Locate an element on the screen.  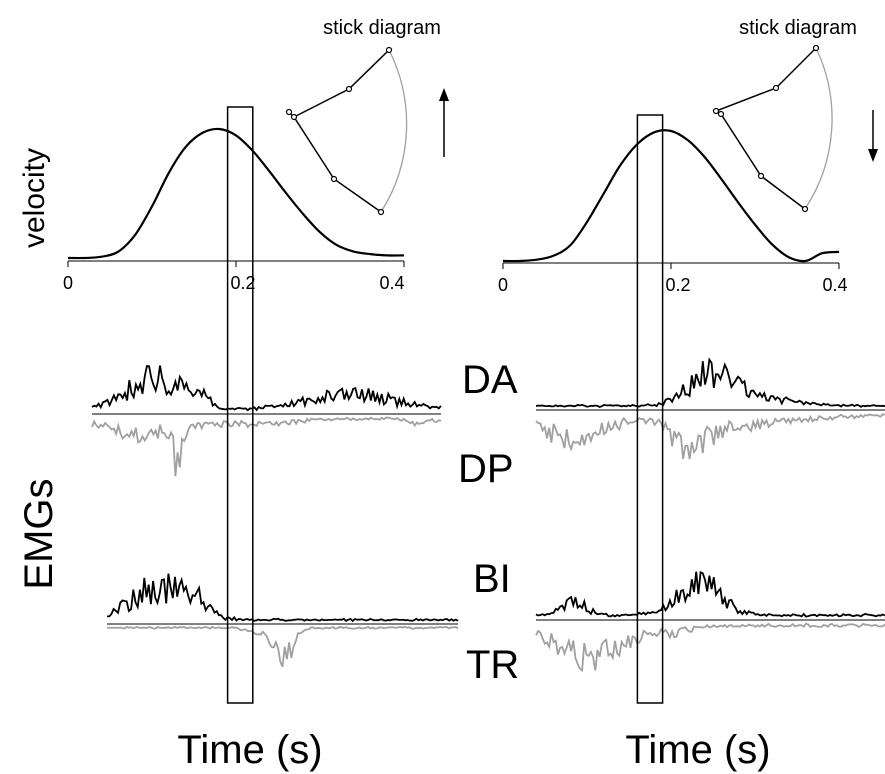
muscle-label-dp: DP is located at coordinates (486, 469).